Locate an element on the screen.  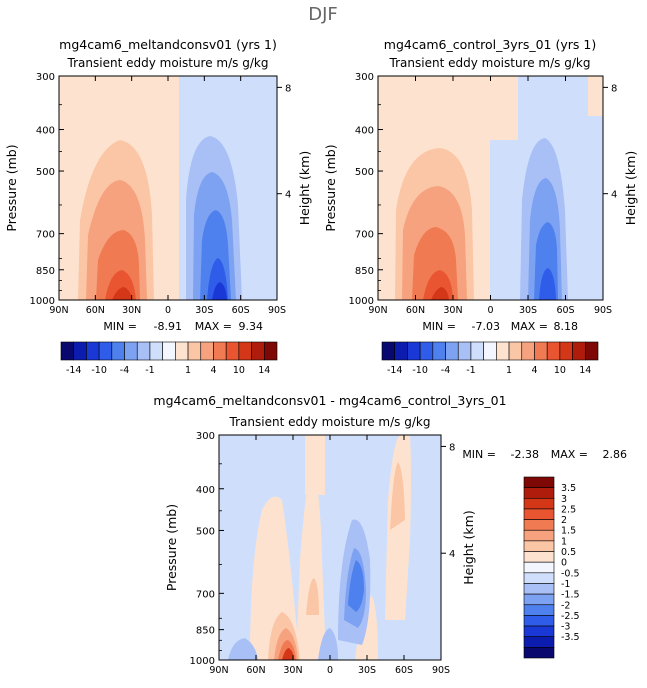
panel-3-height-axis-title: Height (km) is located at coordinates (468, 547).